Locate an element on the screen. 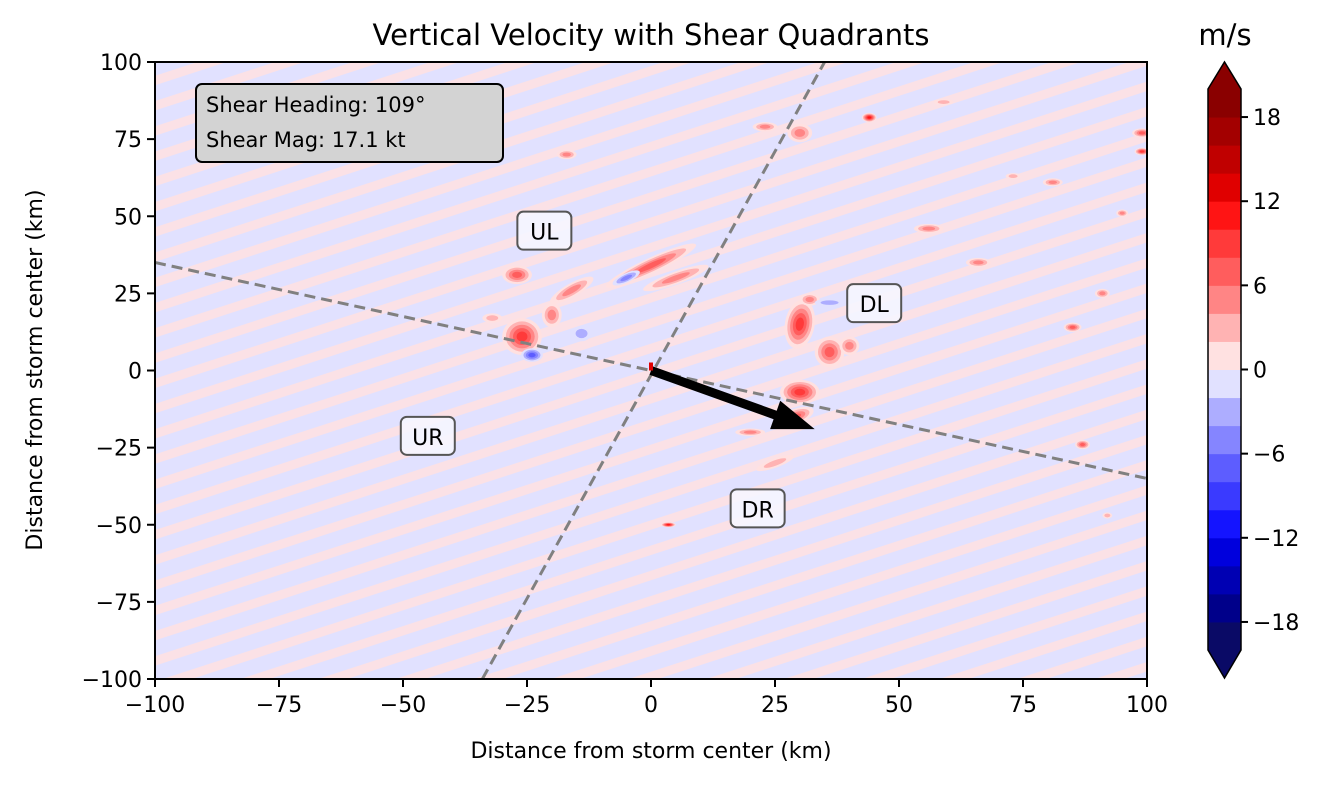 This screenshot has width=1337, height=785. x-tick-label: 75 is located at coordinates (1023, 705).